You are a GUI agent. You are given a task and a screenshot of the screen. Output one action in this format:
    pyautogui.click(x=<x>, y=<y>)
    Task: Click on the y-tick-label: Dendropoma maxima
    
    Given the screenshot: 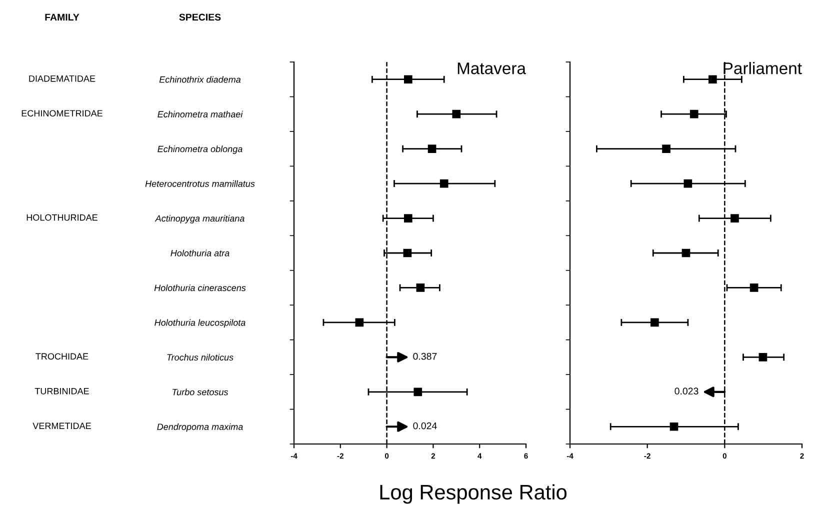 What is the action you would take?
    pyautogui.click(x=200, y=427)
    